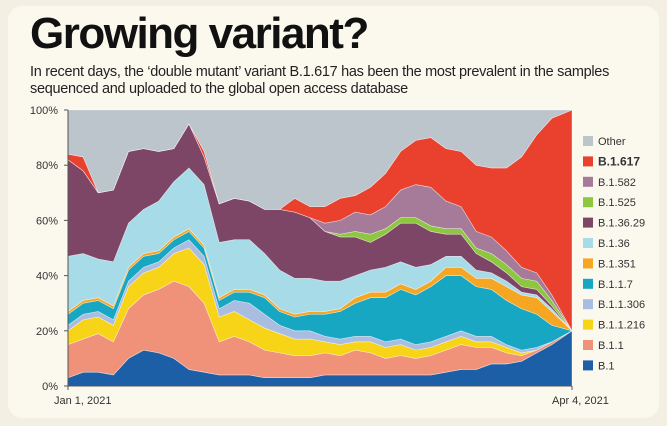 The width and height of the screenshot is (667, 426). What do you see at coordinates (621, 305) in the screenshot?
I see `legend-label-b-1-1-306: B.1.1.306` at bounding box center [621, 305].